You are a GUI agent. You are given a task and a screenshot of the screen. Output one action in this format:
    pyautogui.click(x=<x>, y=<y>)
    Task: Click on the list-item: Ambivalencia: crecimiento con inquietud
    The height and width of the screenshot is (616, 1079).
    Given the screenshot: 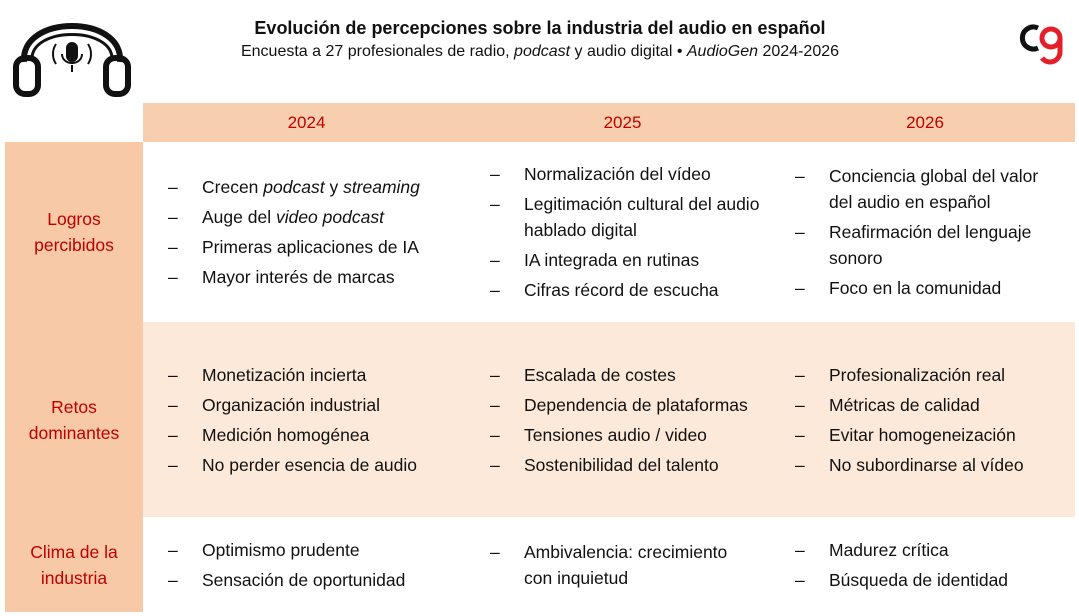 What is the action you would take?
    pyautogui.click(x=622, y=565)
    